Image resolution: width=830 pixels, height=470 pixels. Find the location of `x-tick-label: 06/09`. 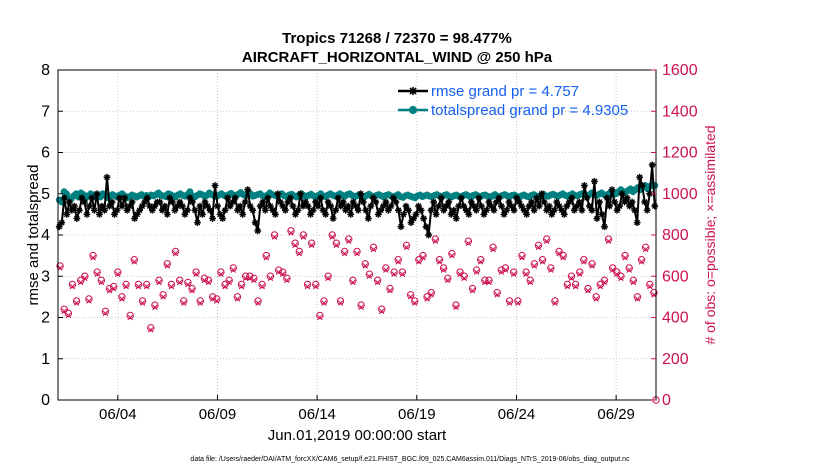

x-tick-label: 06/09 is located at coordinates (218, 414).